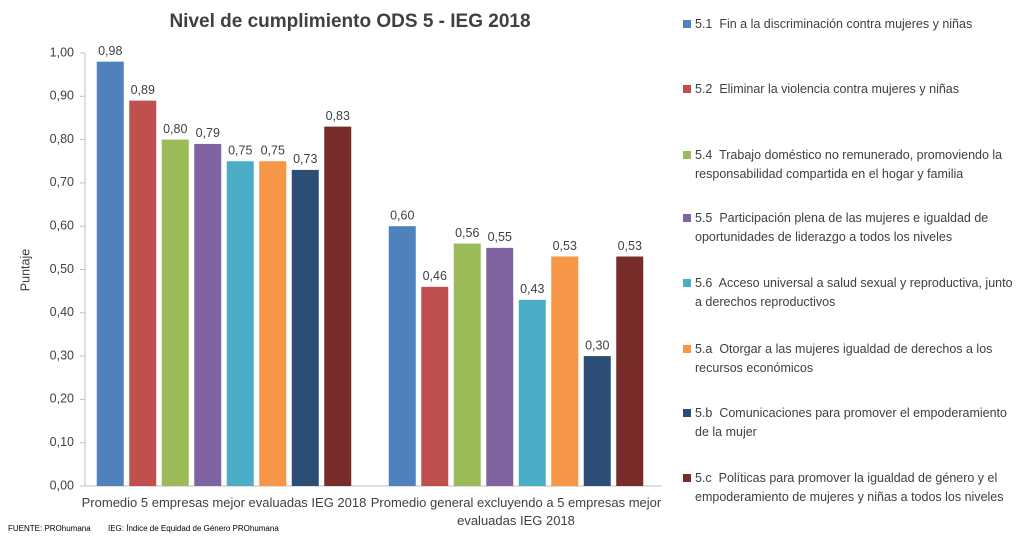 The image size is (1024, 539). I want to click on data-label: 0,30, so click(597, 345).